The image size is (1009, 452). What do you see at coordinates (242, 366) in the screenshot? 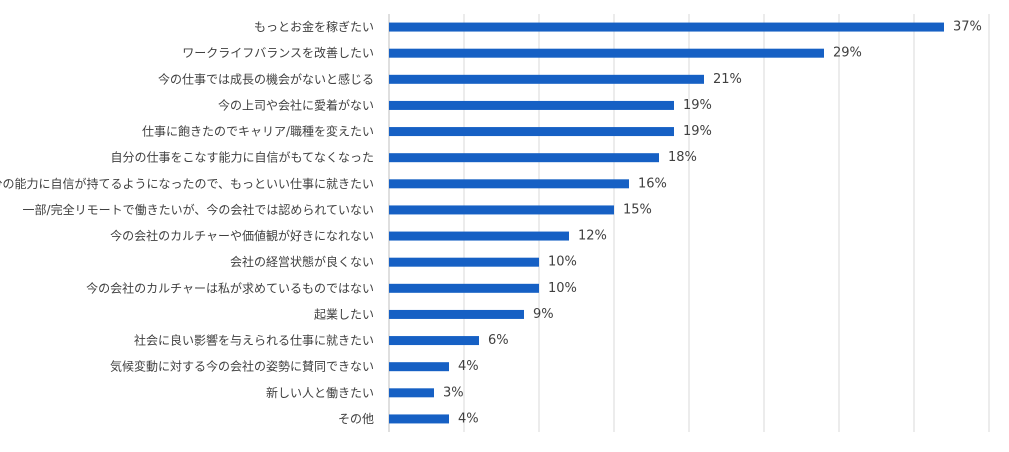
I see `category-label: 気候変動に対する今の会社の姿勢に賛同できない` at bounding box center [242, 366].